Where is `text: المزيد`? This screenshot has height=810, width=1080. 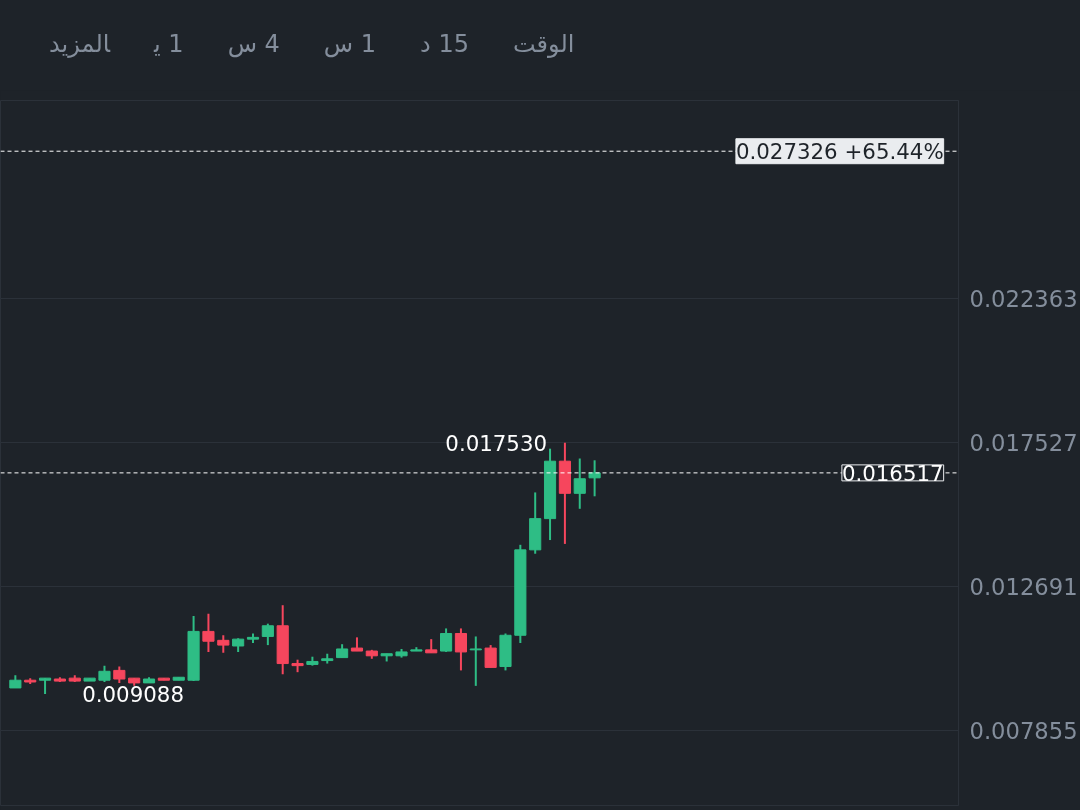 text: المزيد is located at coordinates (80, 44).